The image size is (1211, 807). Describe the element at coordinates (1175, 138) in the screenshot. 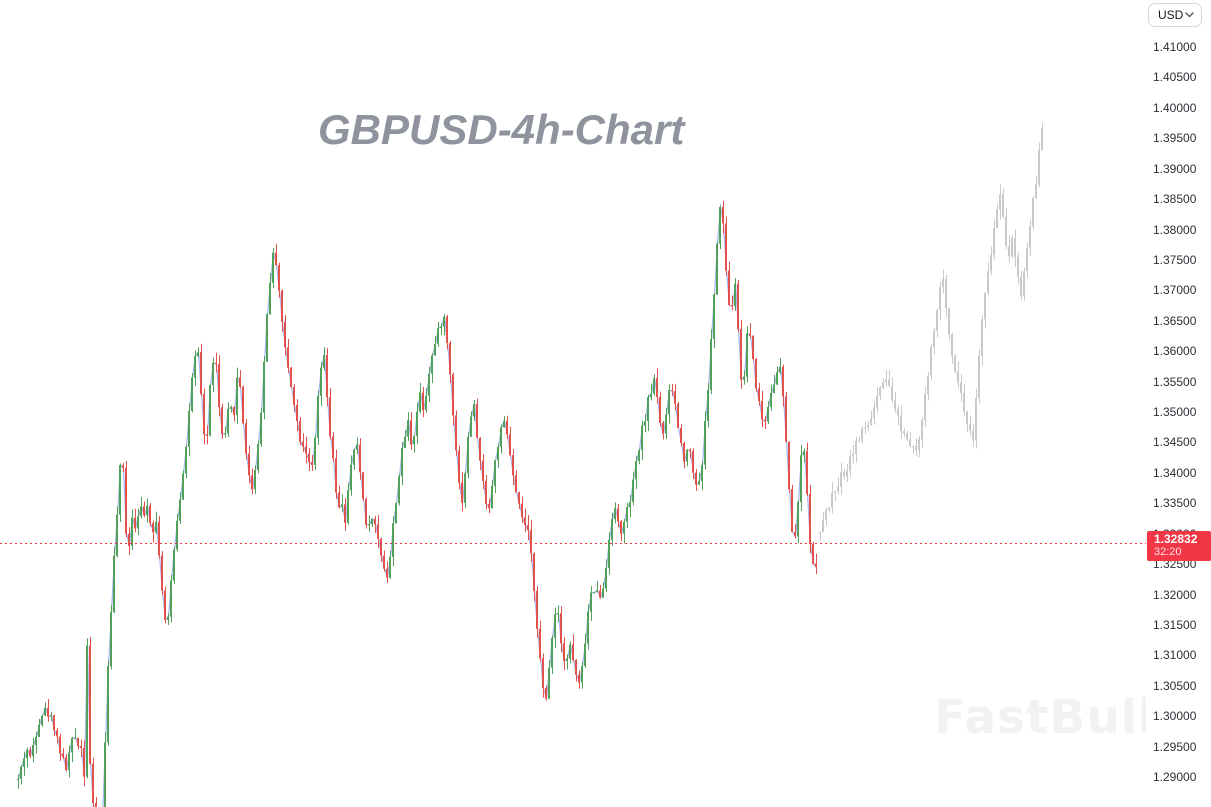

I see `price-tick-label: 1.39500` at that location.